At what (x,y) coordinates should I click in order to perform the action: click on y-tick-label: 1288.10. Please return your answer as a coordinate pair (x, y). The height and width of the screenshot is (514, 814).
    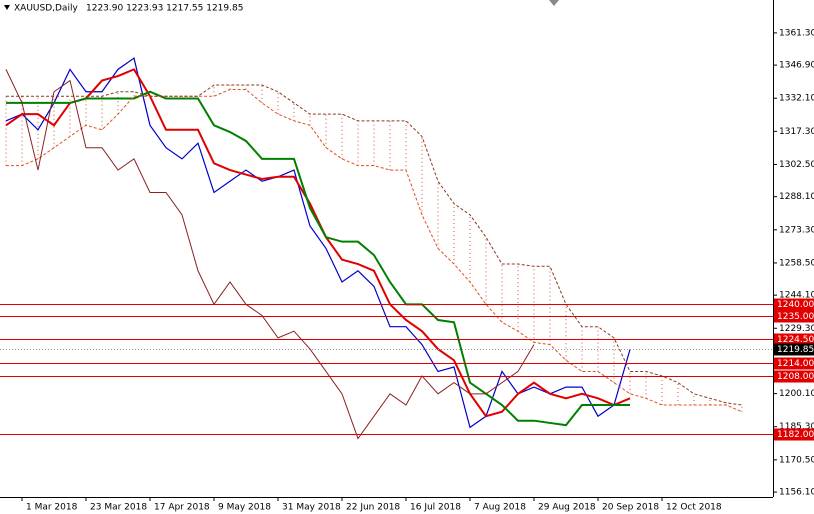
    Looking at the image, I should click on (796, 197).